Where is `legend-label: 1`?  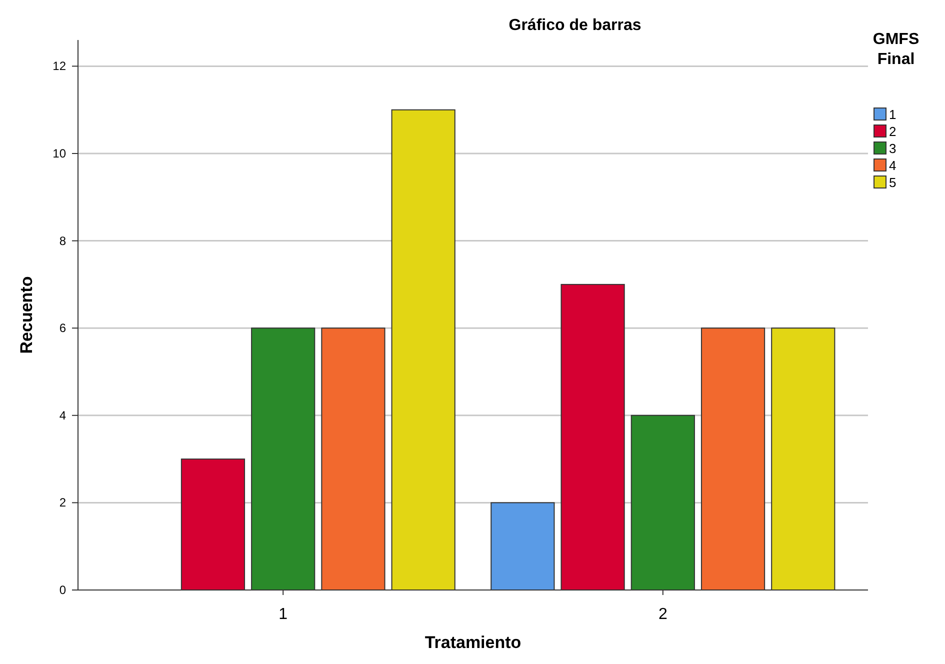
legend-label: 1 is located at coordinates (892, 114).